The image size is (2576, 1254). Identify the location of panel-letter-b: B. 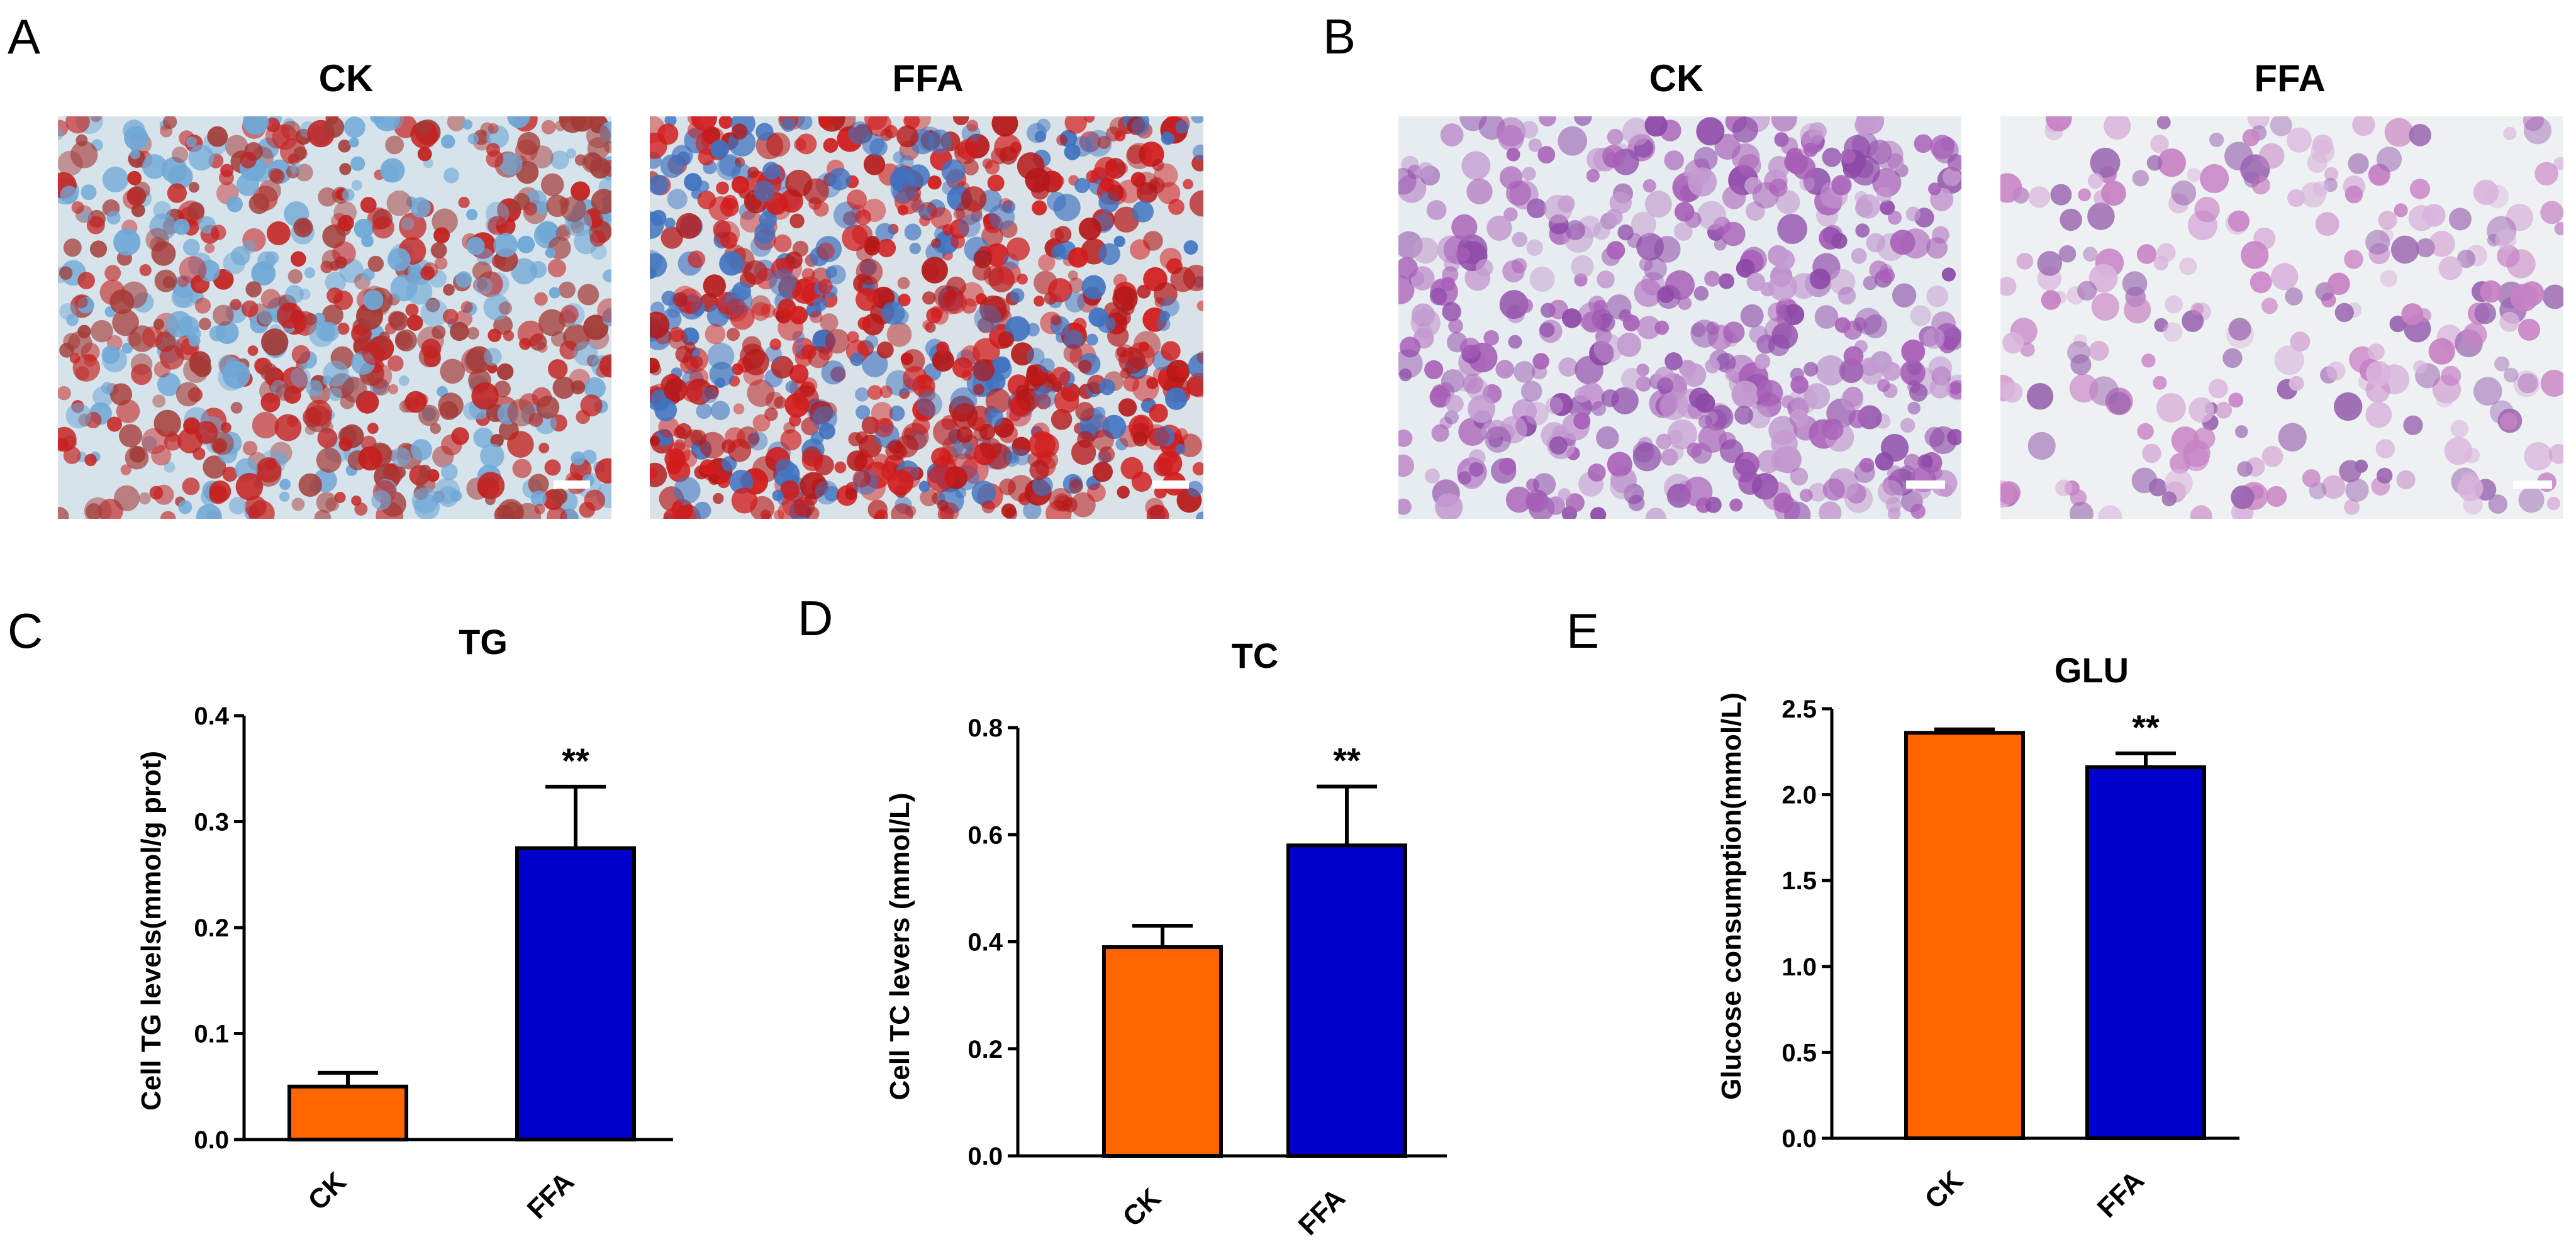
(1339, 36).